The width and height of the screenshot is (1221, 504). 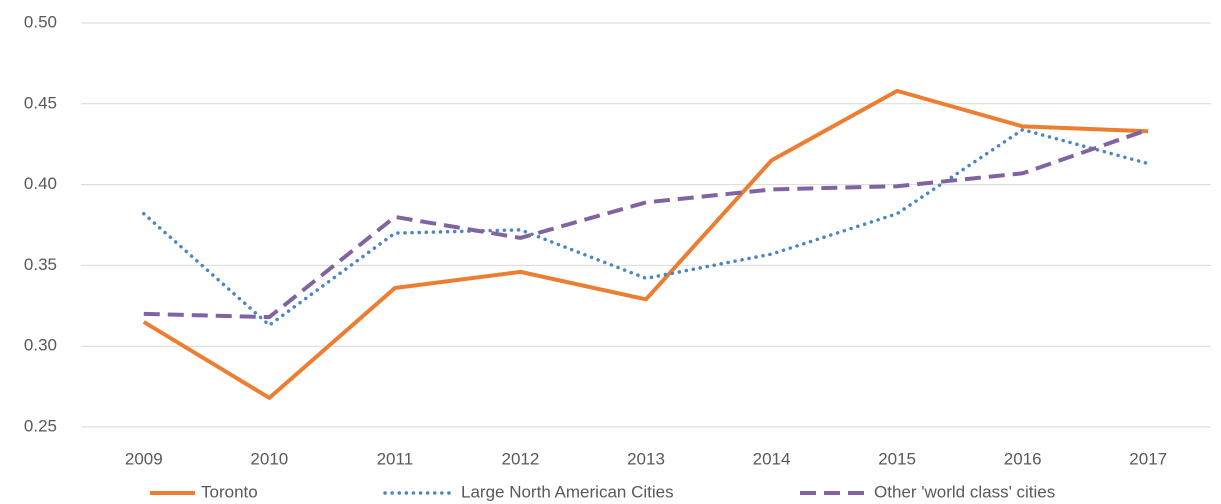 I want to click on legend-label: Large North American Cities, so click(x=567, y=491).